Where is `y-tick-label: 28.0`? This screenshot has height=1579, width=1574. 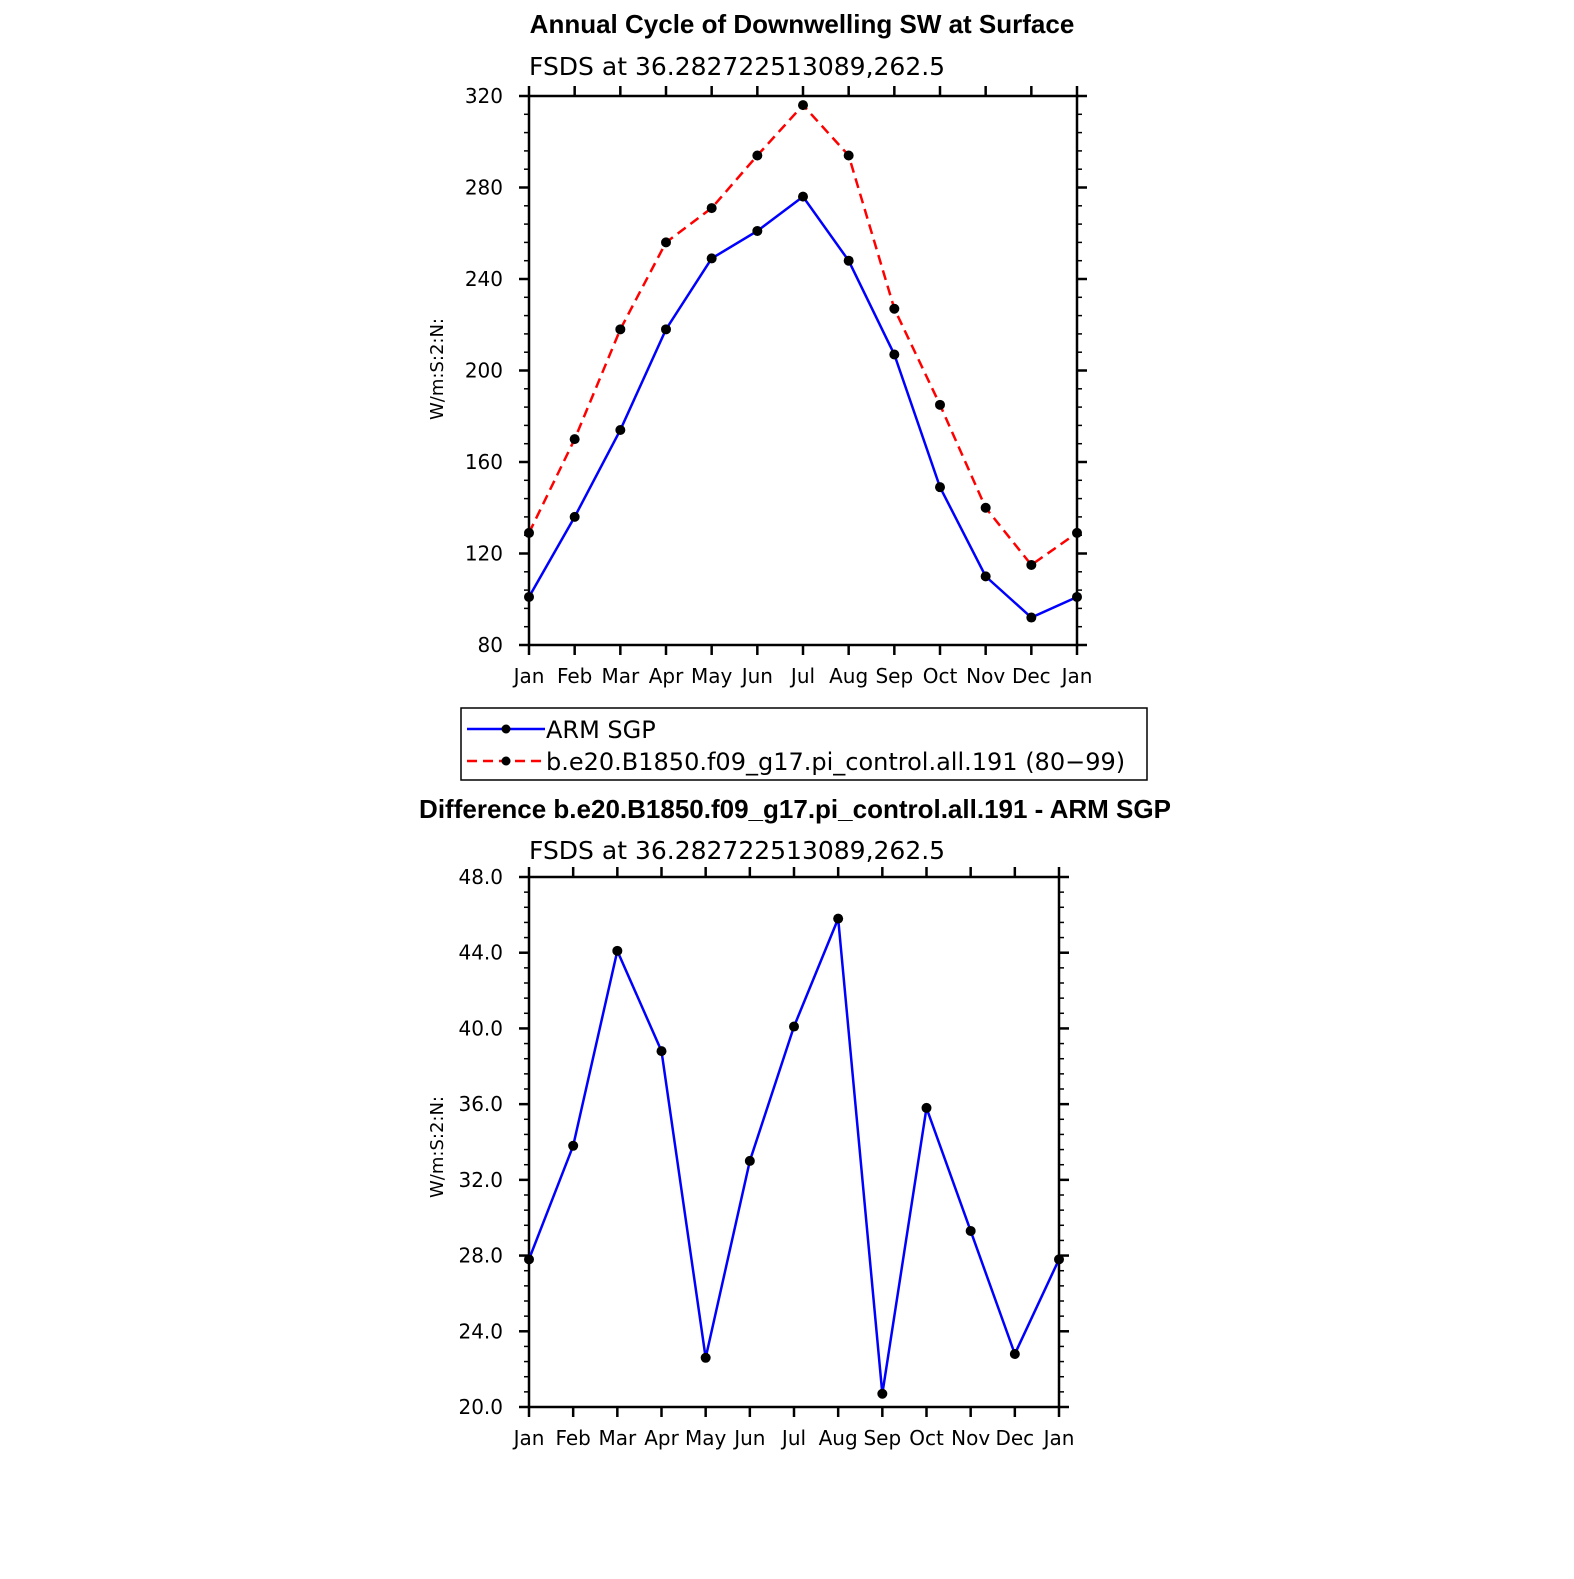 y-tick-label: 28.0 is located at coordinates (480, 1256).